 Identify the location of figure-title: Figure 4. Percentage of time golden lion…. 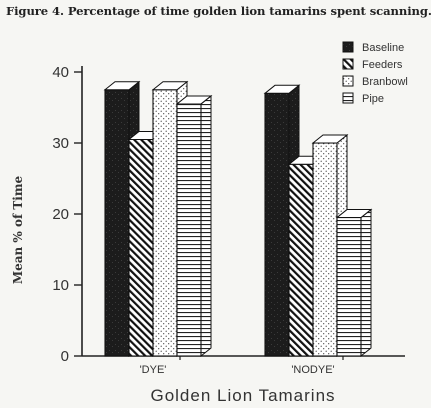
(218, 11).